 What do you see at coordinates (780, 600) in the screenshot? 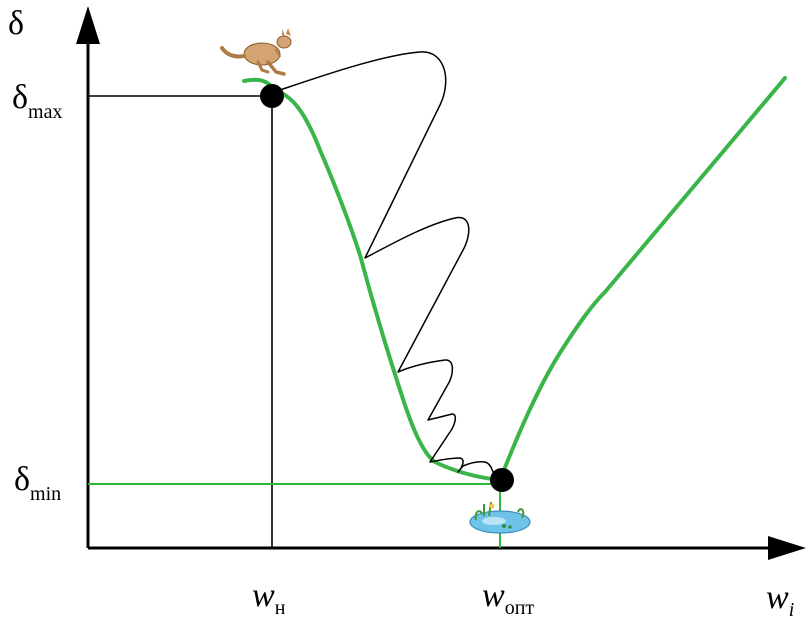
I see `x-axis-label: wi` at bounding box center [780, 600].